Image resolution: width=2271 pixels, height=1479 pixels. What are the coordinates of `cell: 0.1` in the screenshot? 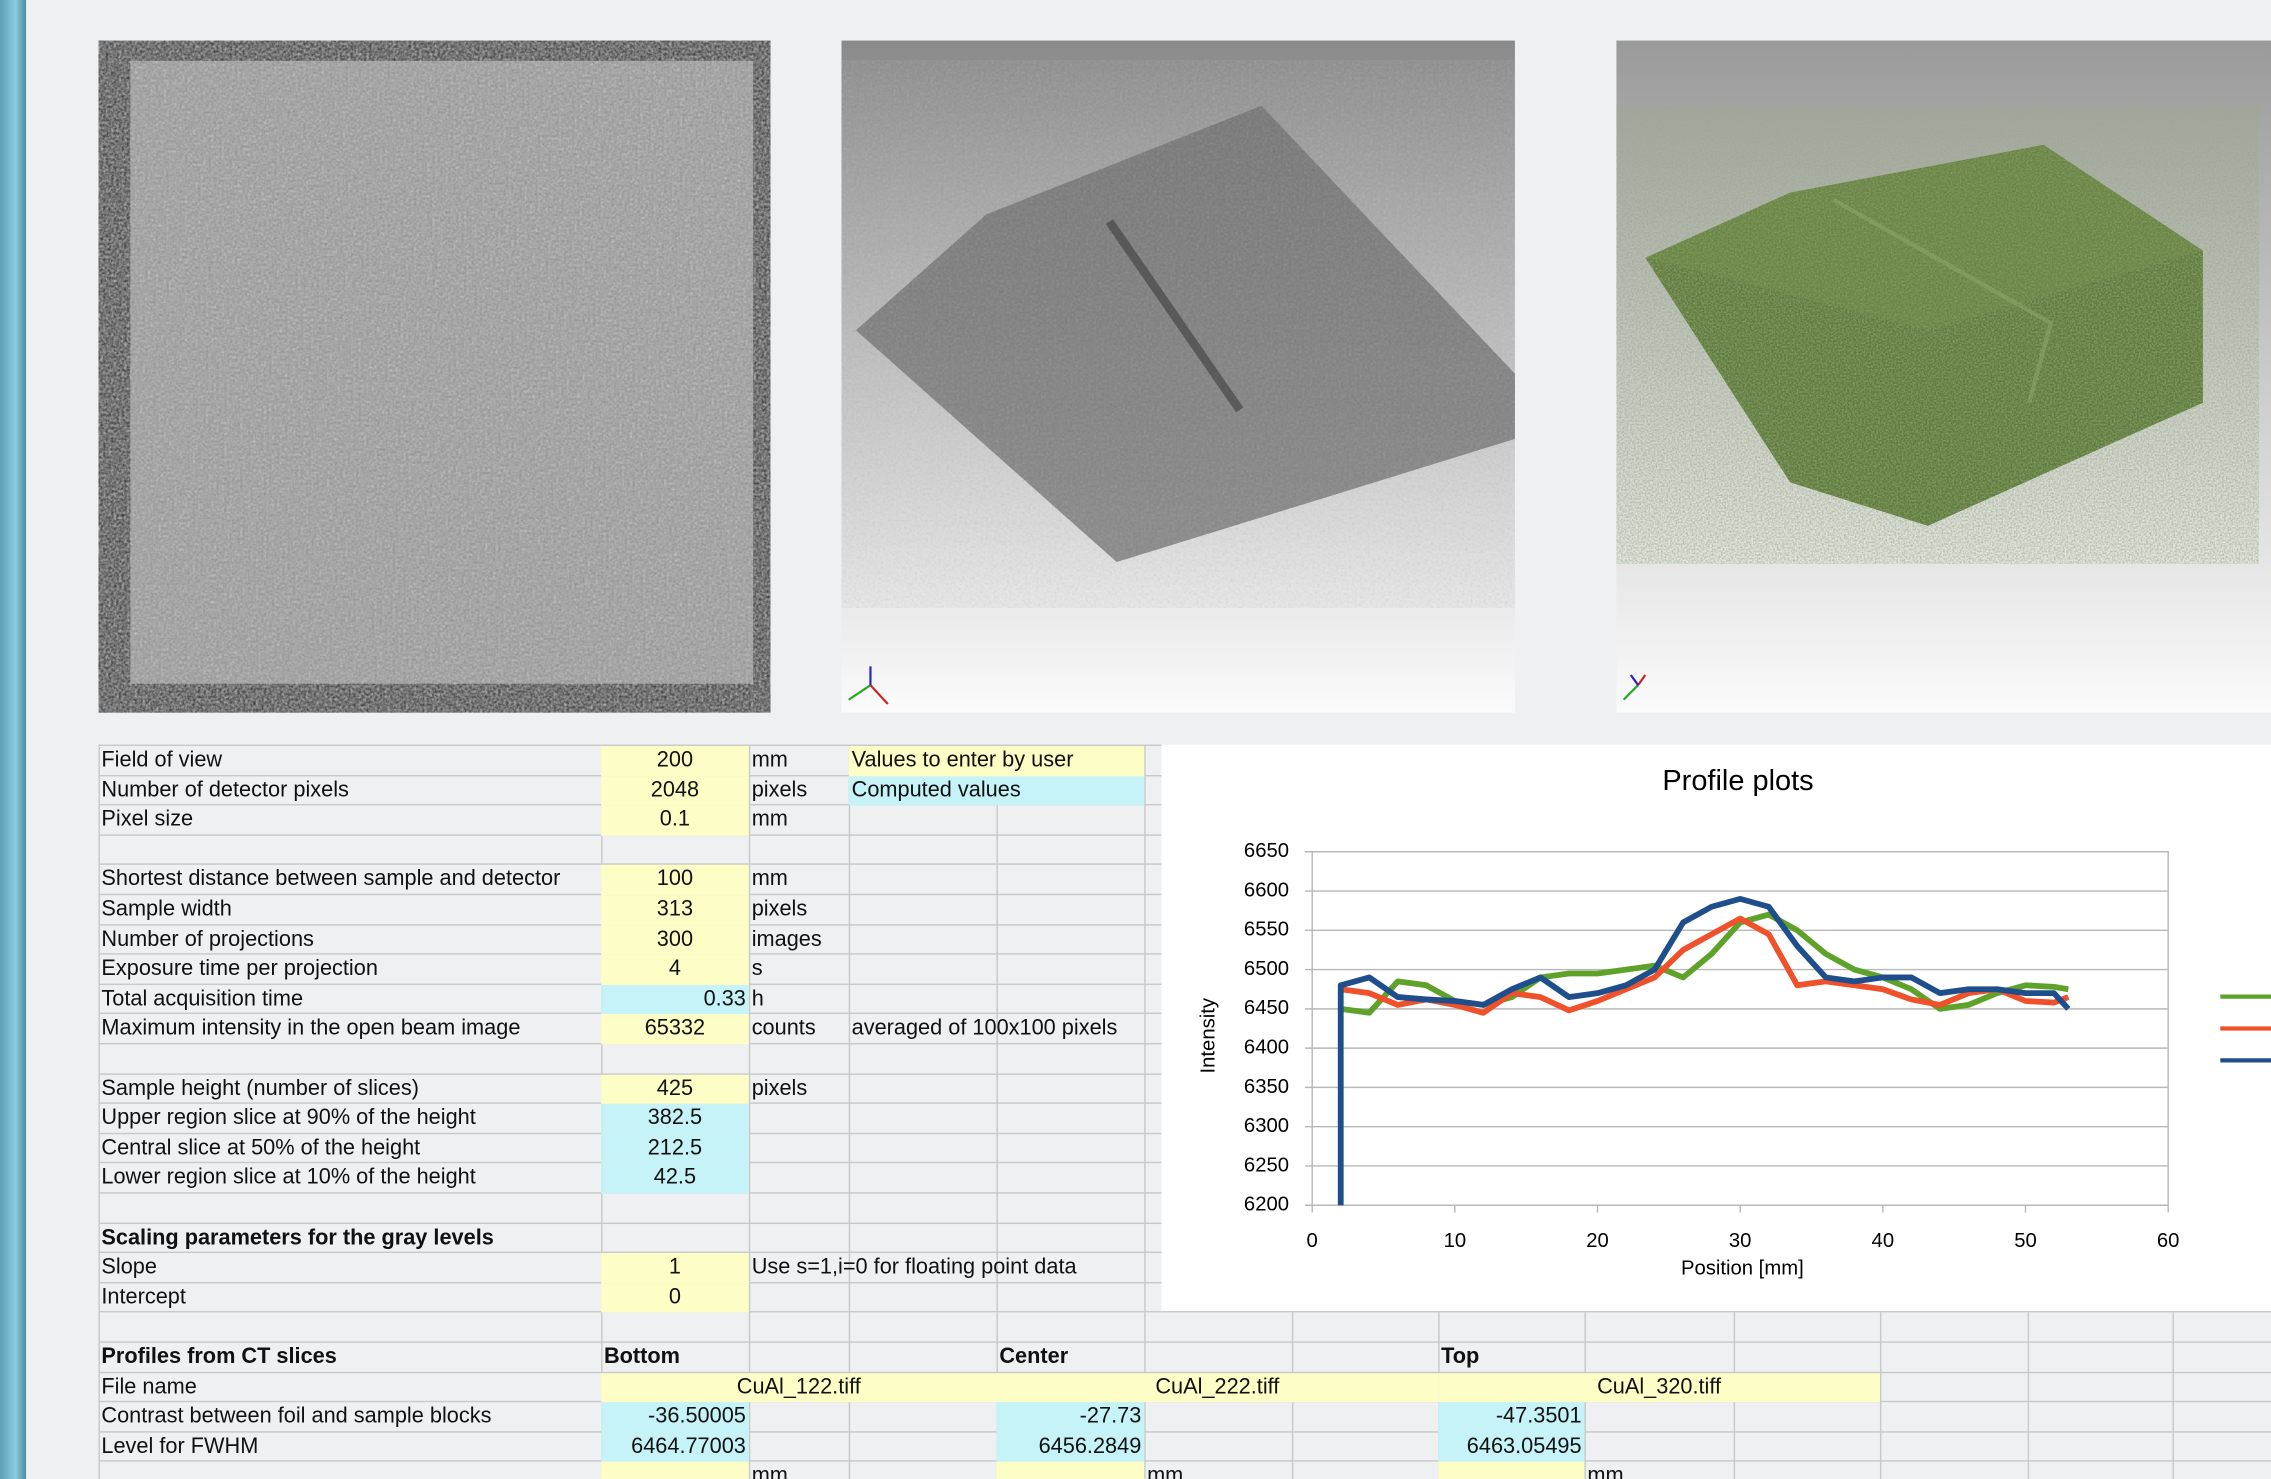 It's located at (675, 820).